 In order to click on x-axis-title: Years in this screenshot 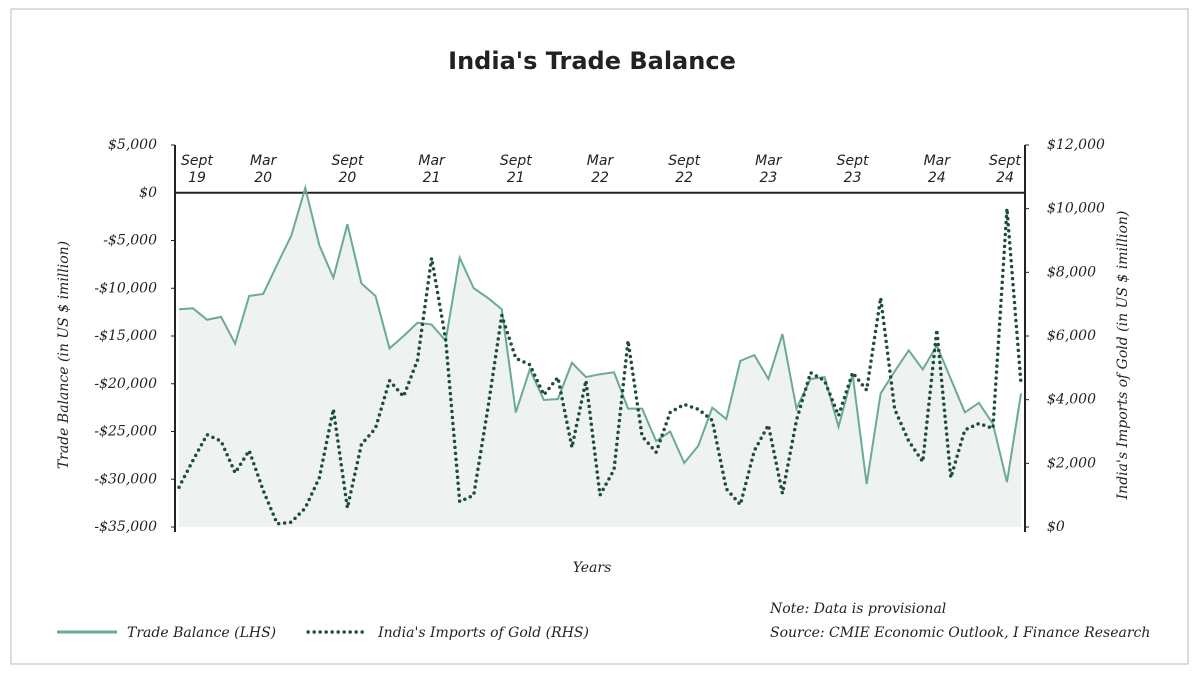, I will do `click(592, 568)`.